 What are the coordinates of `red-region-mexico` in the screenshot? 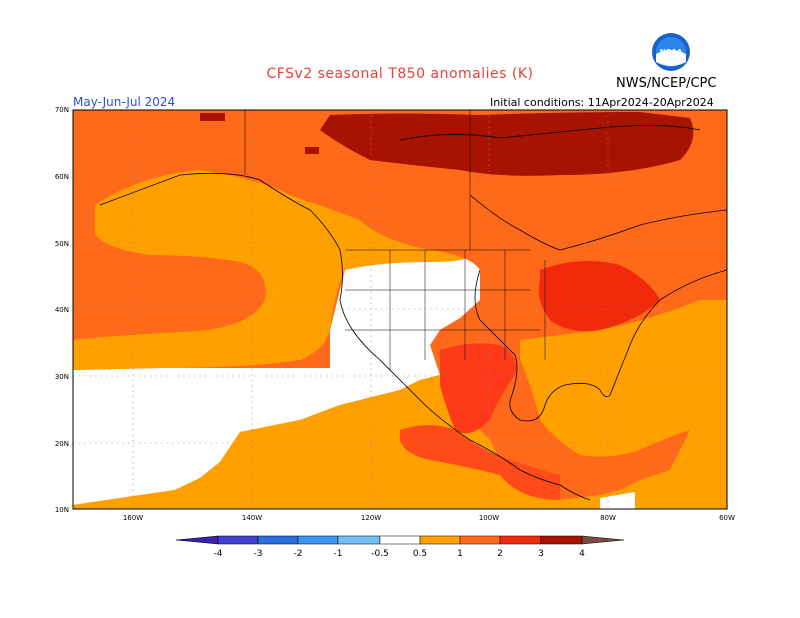 It's located at (478, 388).